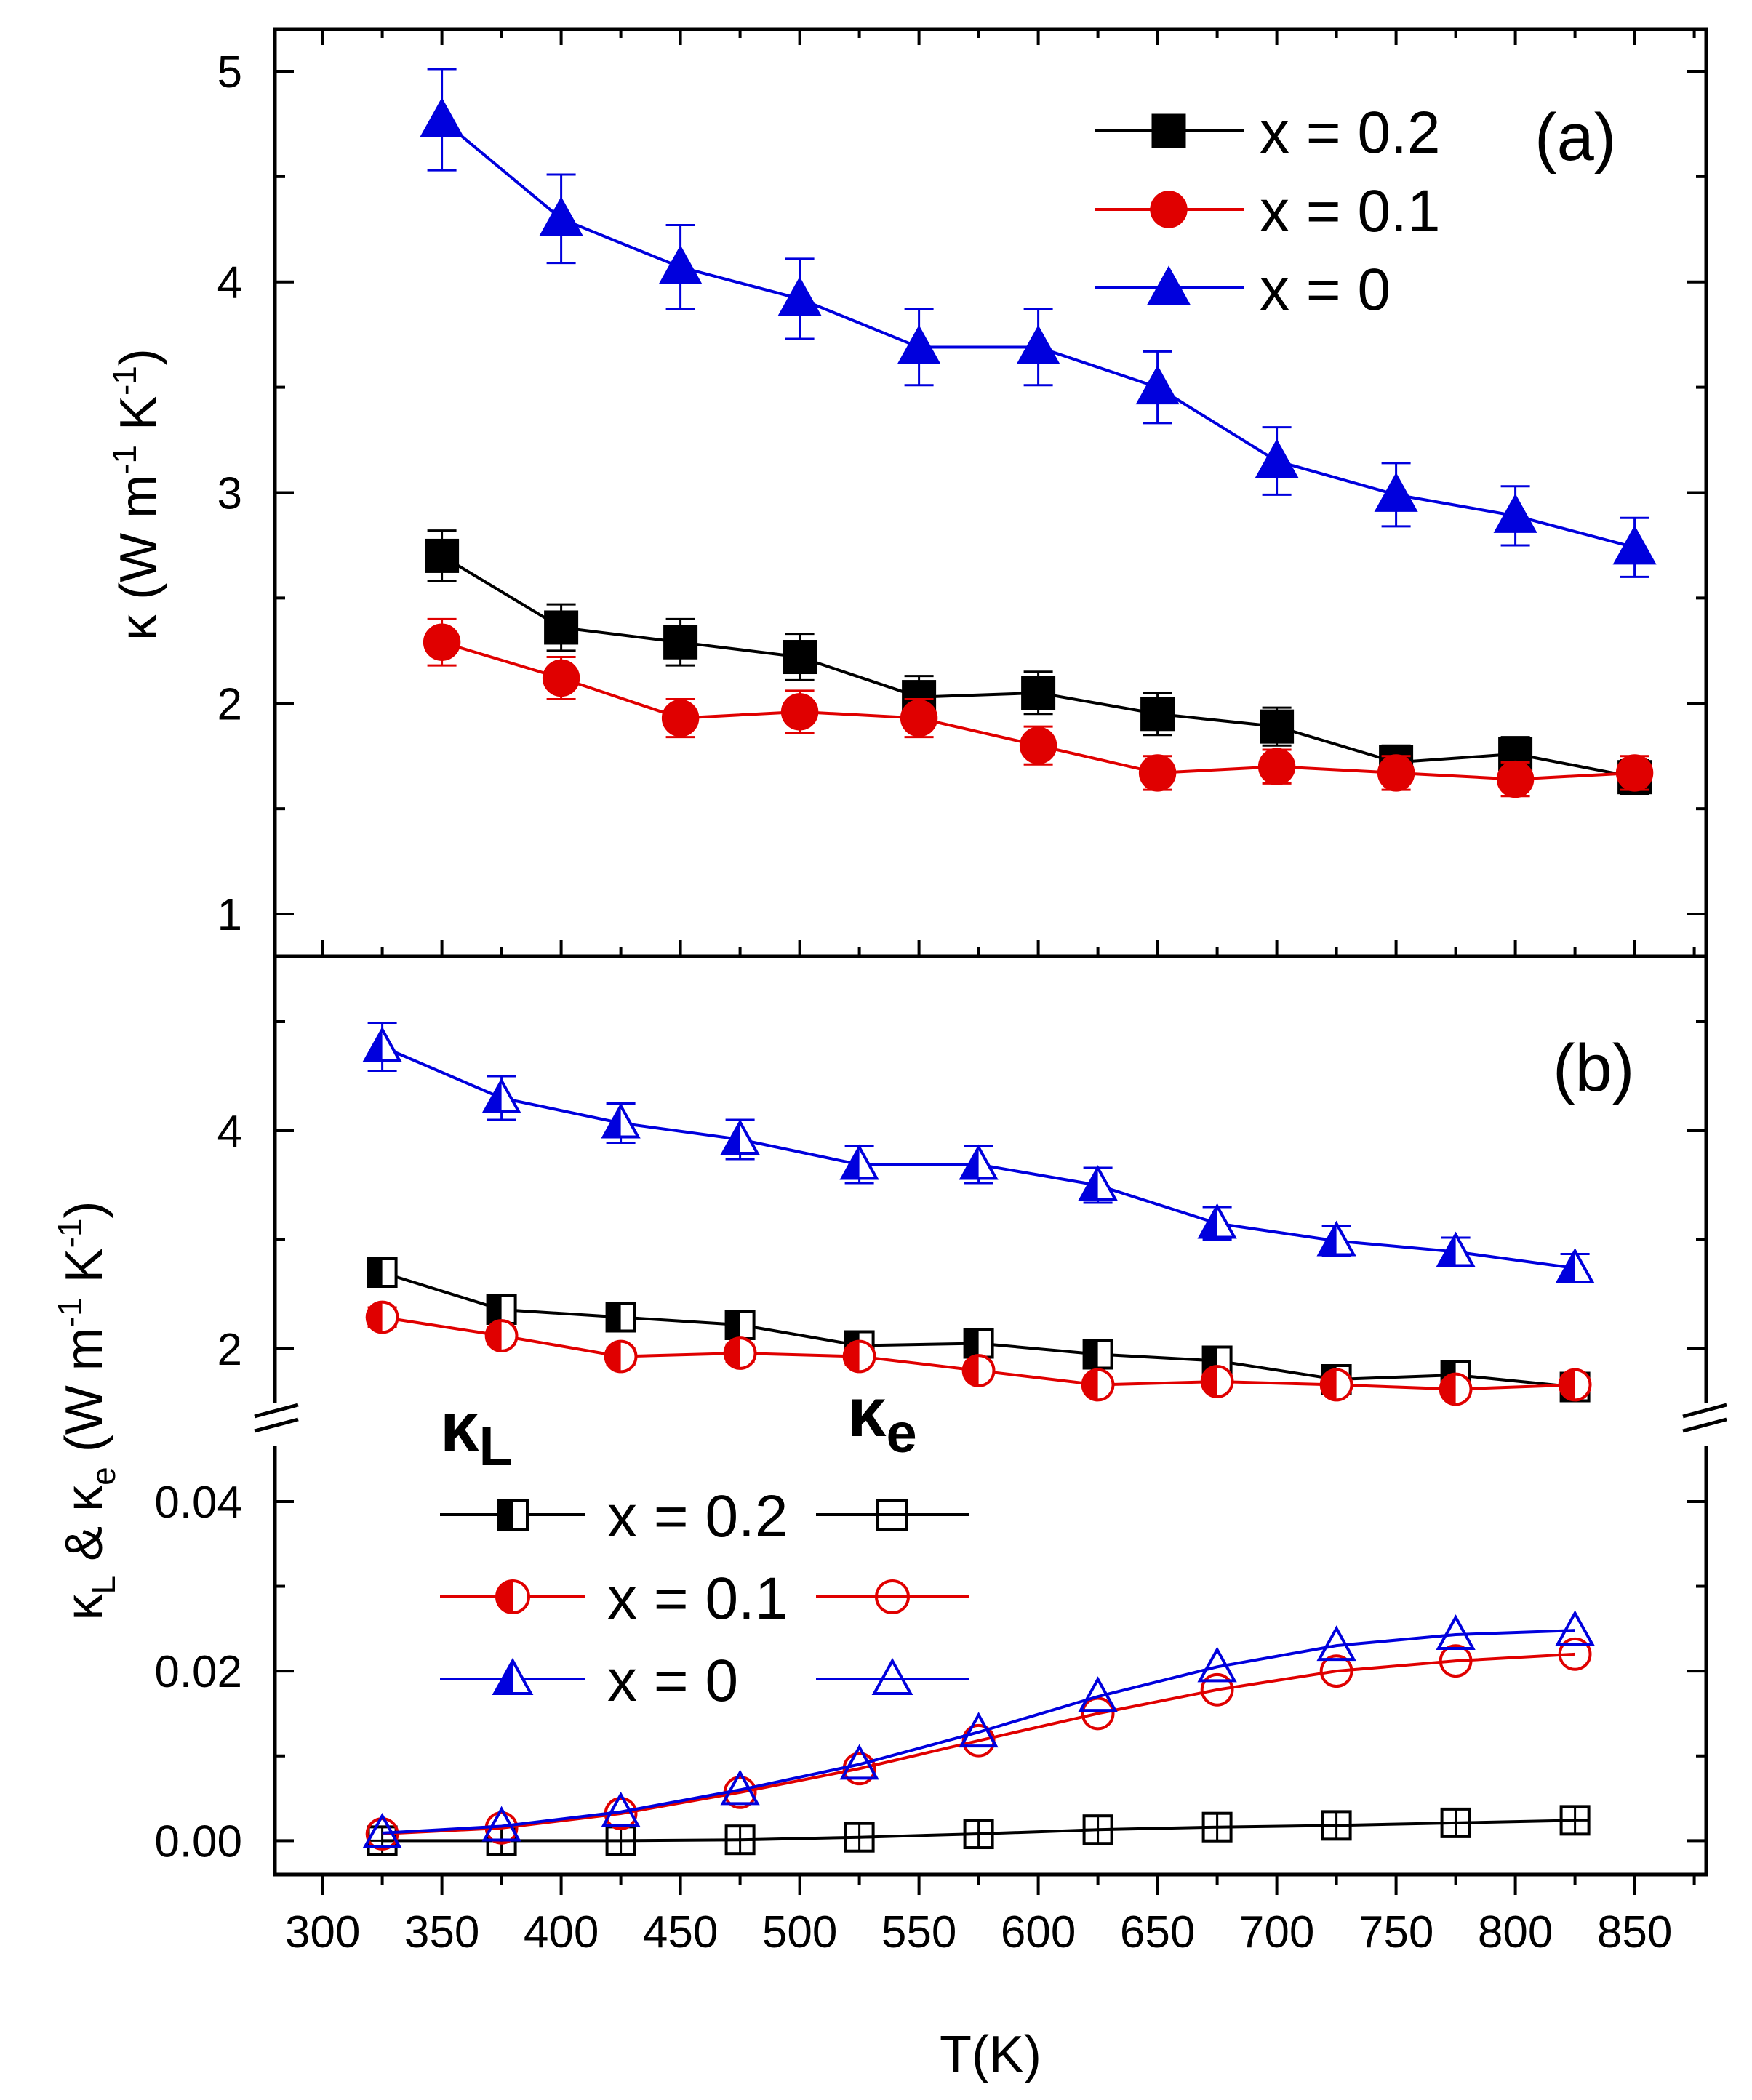 The width and height of the screenshot is (1752, 2100). I want to click on x-tick-label: 800, so click(1515, 1932).